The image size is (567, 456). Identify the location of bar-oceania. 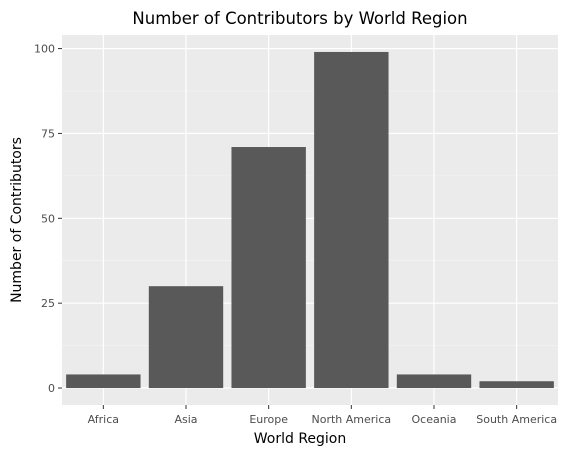
(434, 381).